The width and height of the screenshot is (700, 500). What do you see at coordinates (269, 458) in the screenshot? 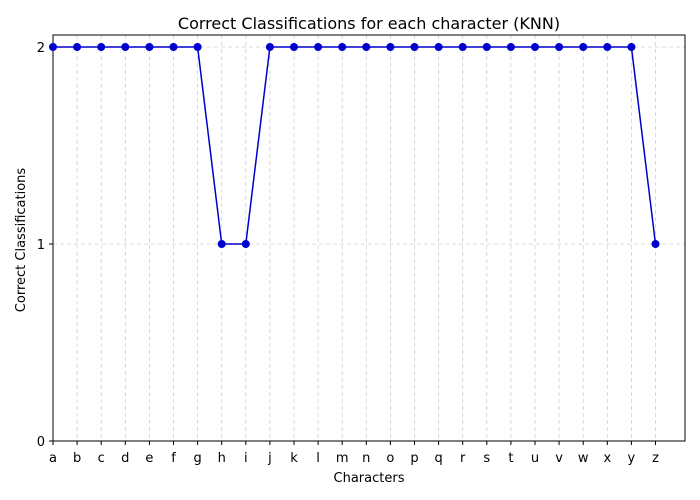
I see `x-tick-label: j` at bounding box center [269, 458].